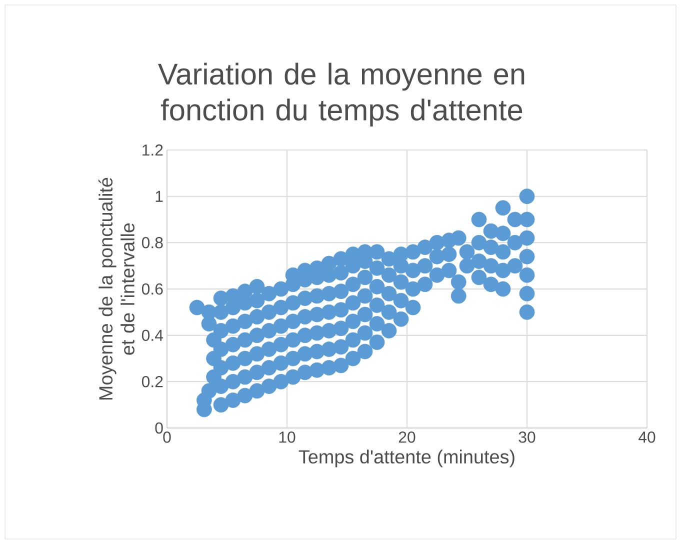 The height and width of the screenshot is (544, 681). I want to click on y-tick-label: 0, so click(159, 428).